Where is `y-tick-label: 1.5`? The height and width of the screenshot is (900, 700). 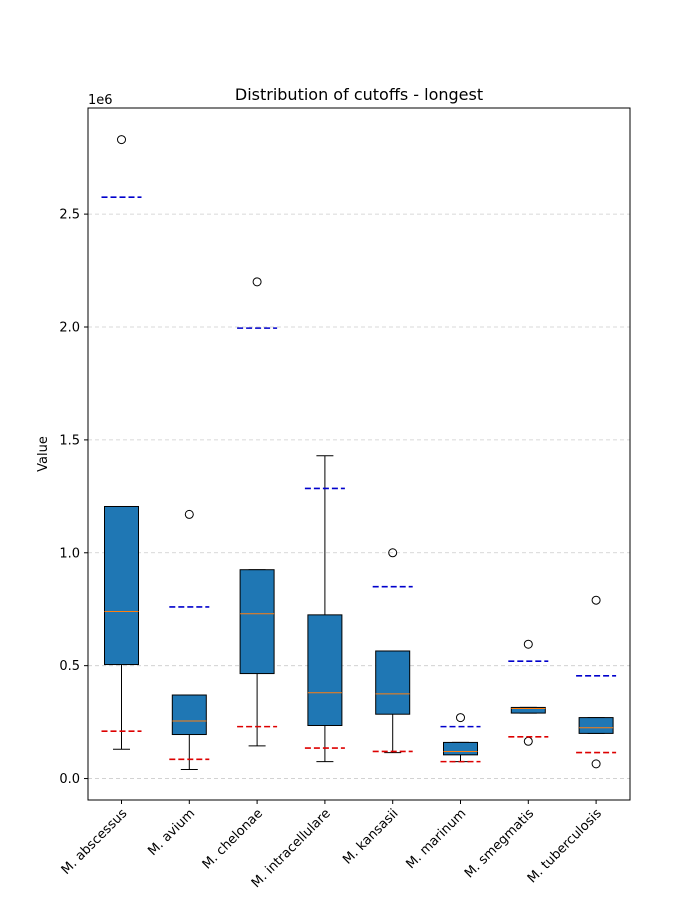
y-tick-label: 1.5 is located at coordinates (69, 440).